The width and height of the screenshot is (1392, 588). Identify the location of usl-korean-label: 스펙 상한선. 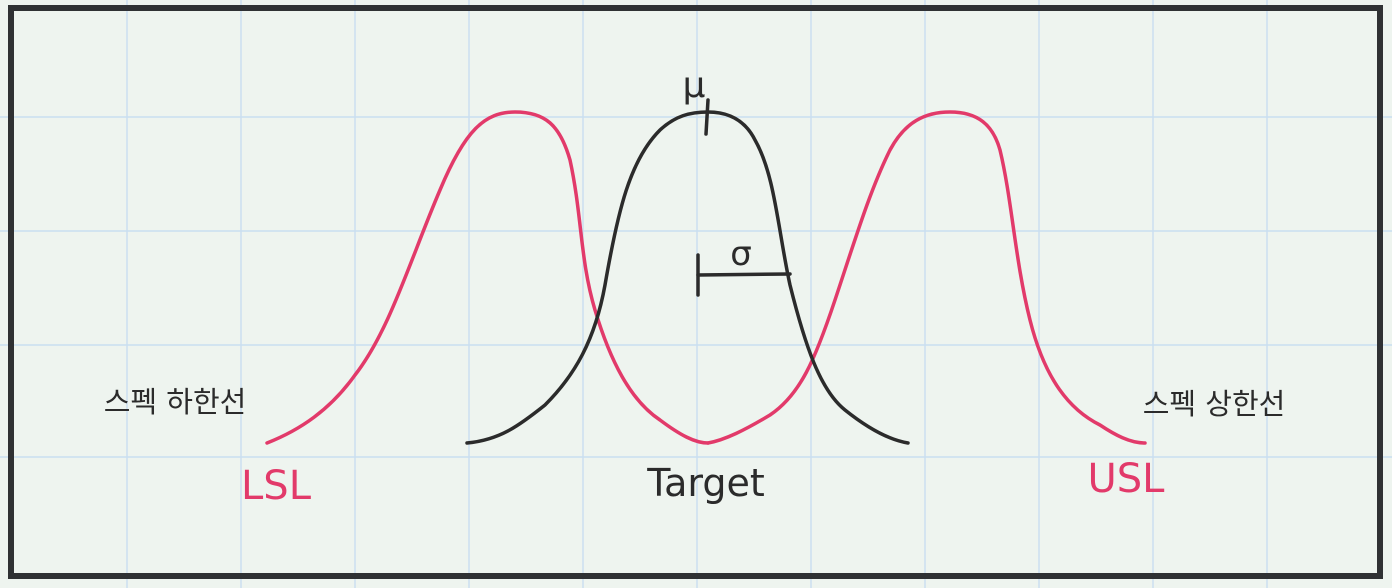
(1214, 404).